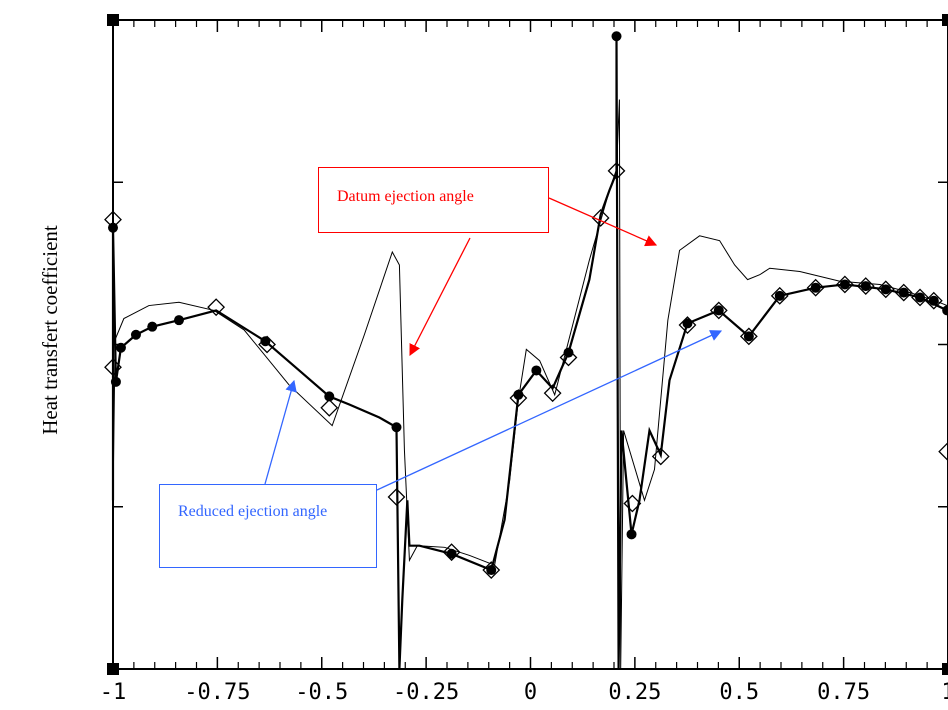 This screenshot has height=710, width=948. What do you see at coordinates (321, 692) in the screenshot?
I see `x-tick-label: -0.5` at bounding box center [321, 692].